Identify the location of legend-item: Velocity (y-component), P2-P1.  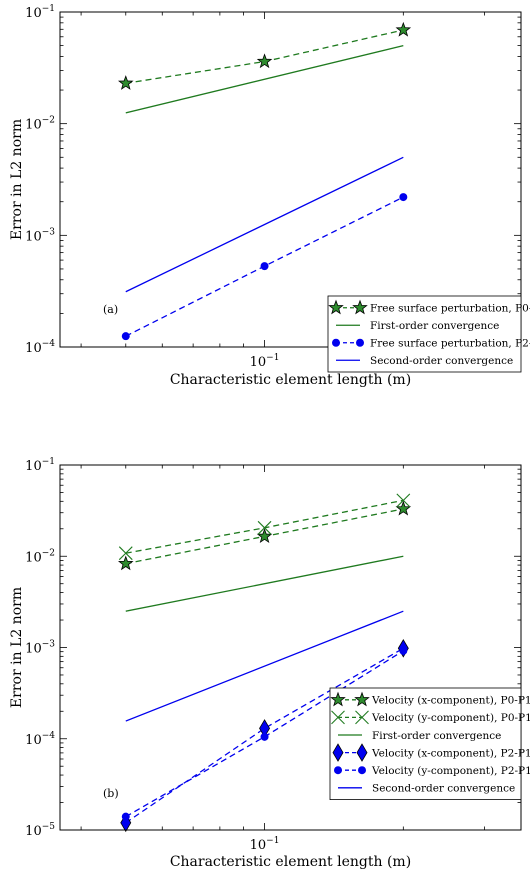
(431, 771).